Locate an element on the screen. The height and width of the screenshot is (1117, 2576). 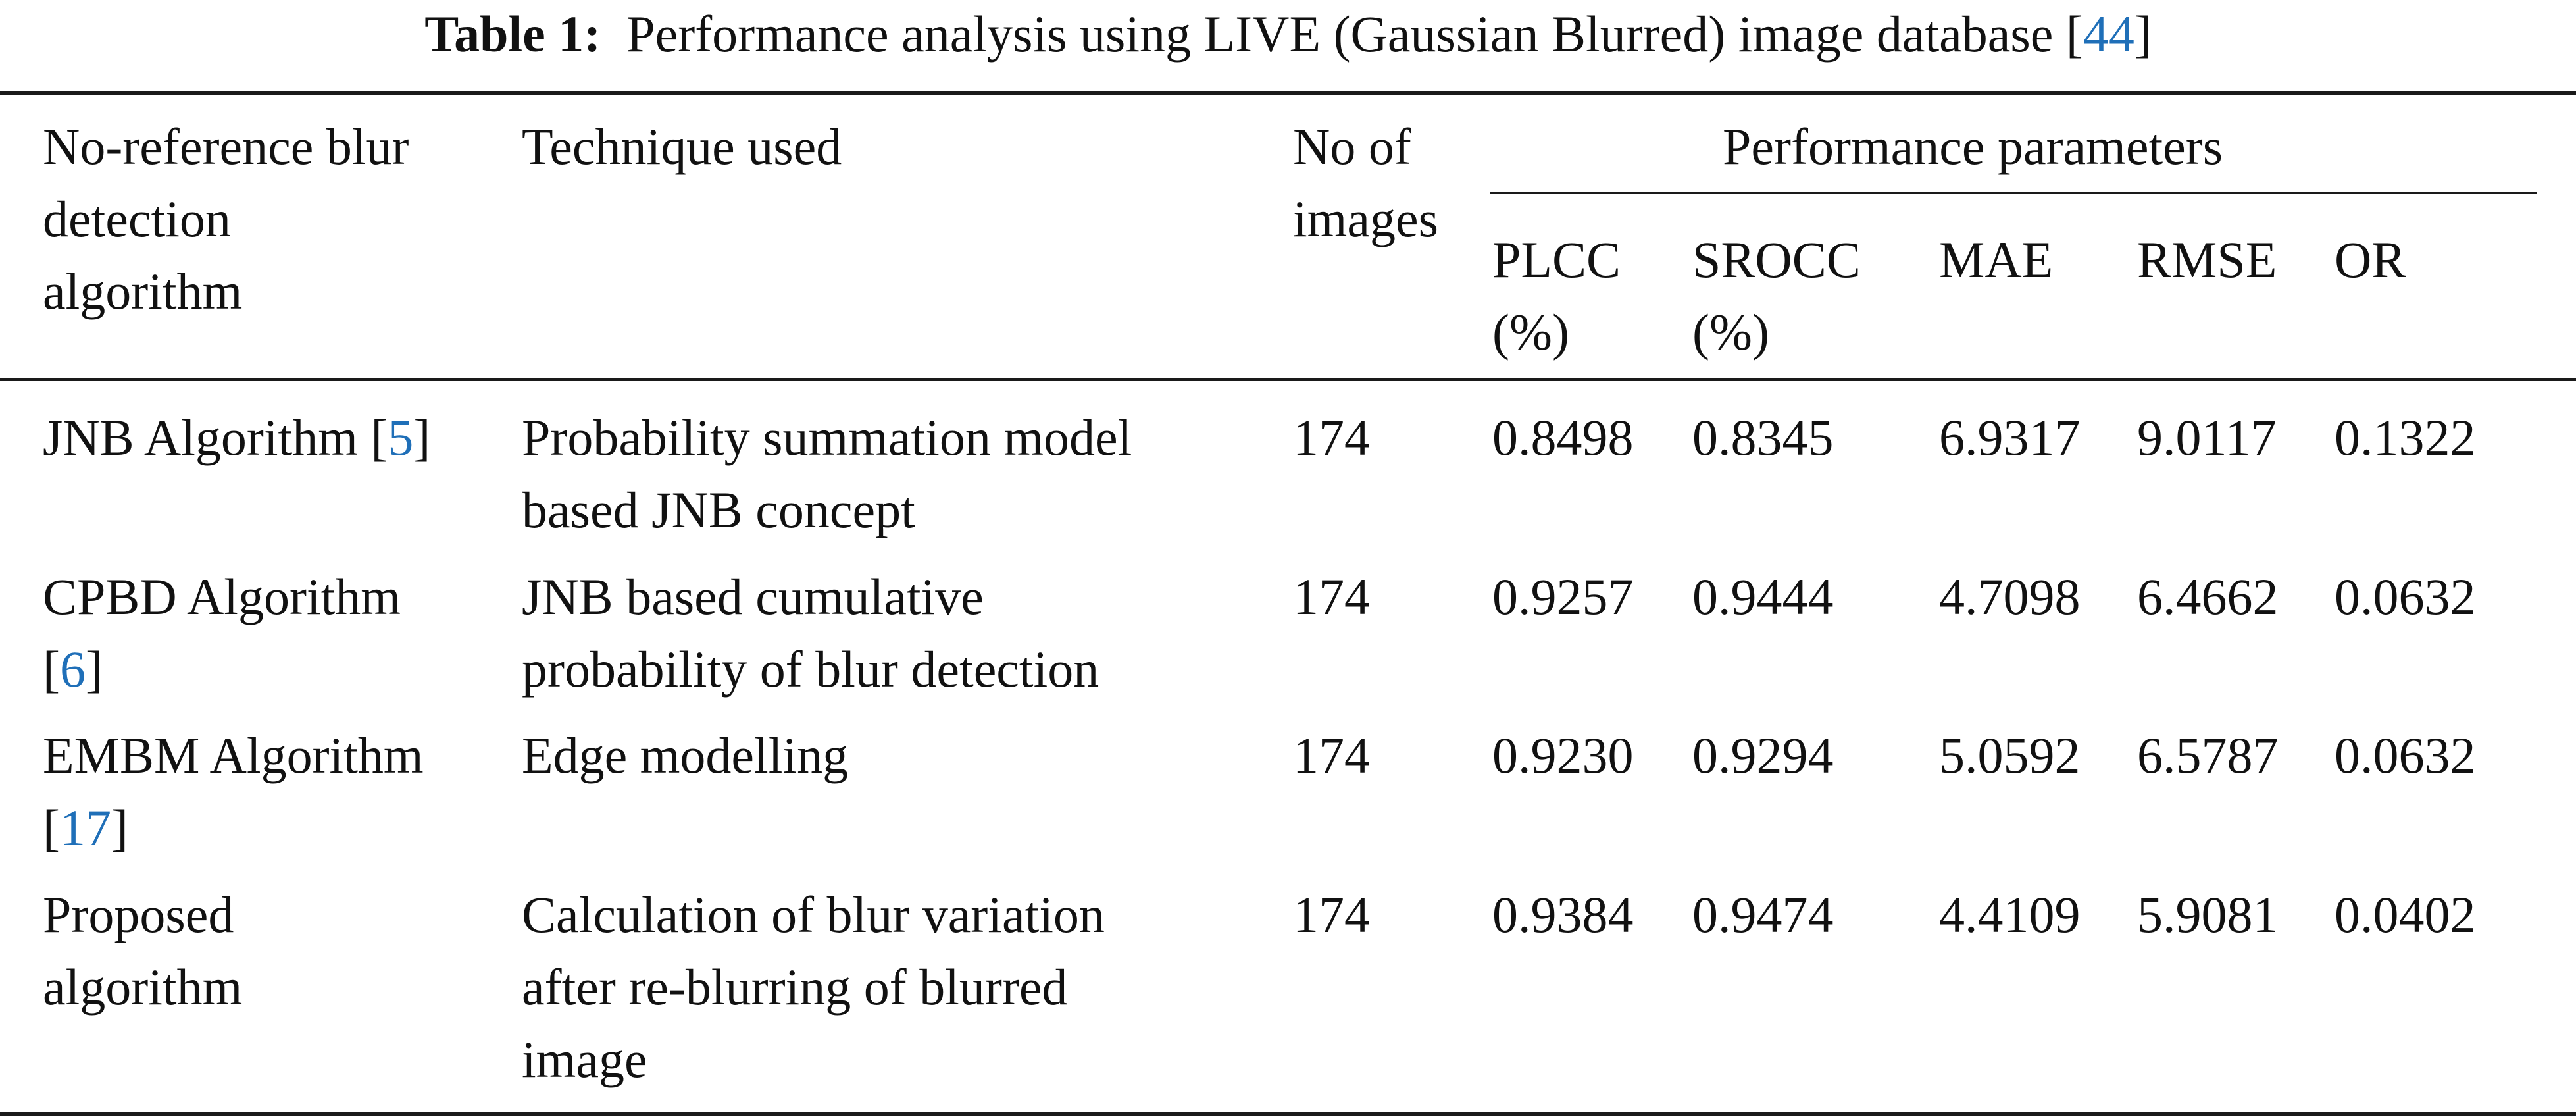
row-srocc: 0.9444 is located at coordinates (1763, 596).